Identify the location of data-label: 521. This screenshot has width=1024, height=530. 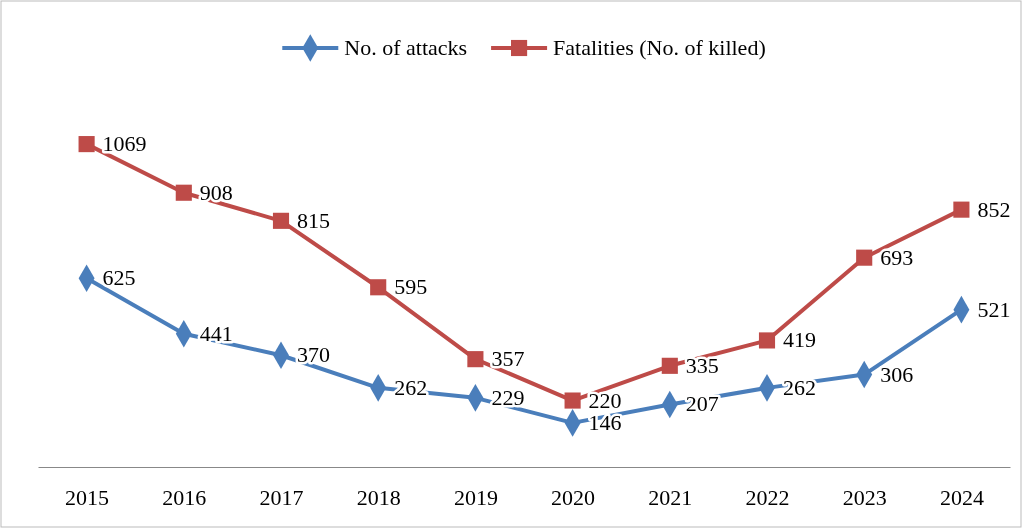
(994, 309).